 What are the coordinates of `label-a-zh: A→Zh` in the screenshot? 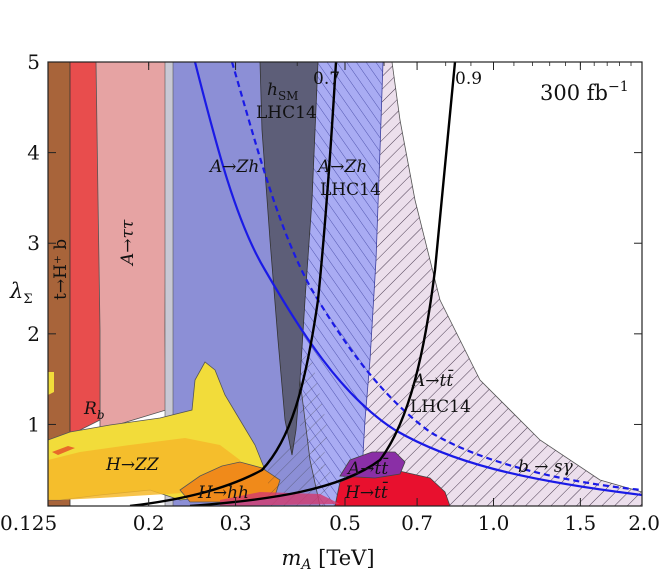 It's located at (233, 167).